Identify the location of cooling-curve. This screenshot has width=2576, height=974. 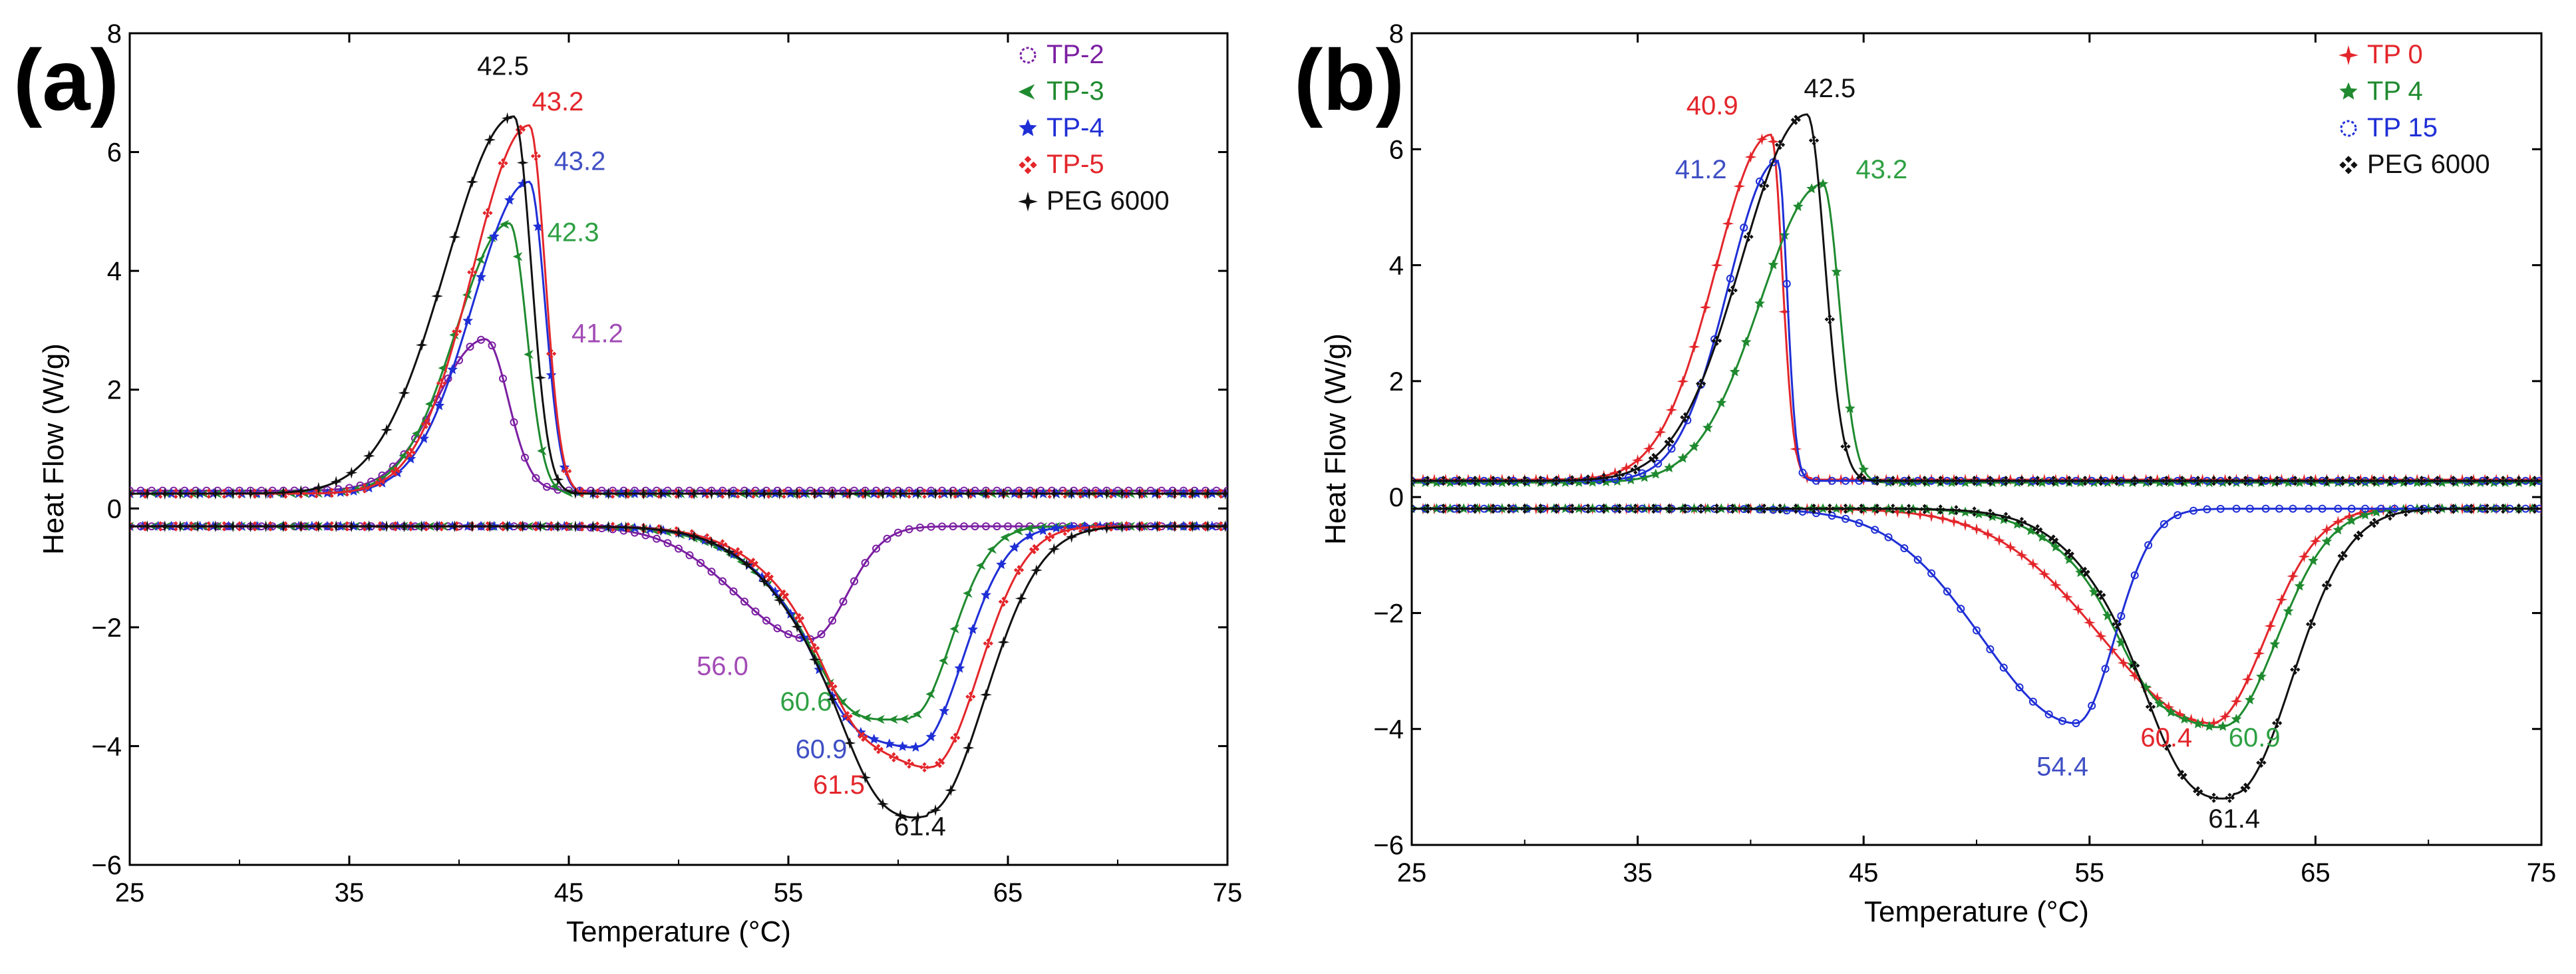
(1976, 334).